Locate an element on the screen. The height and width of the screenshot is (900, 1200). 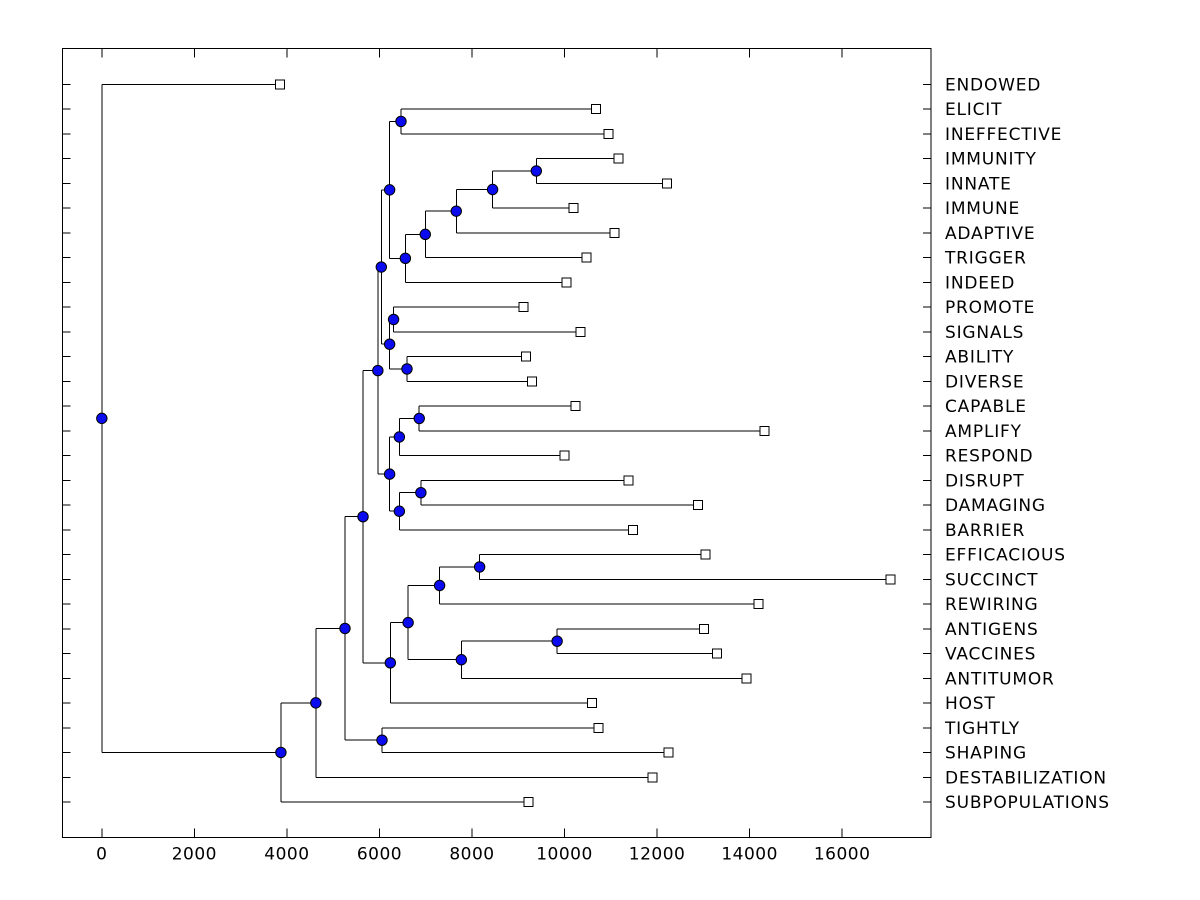
leaf-label: INNATE is located at coordinates (978, 184).